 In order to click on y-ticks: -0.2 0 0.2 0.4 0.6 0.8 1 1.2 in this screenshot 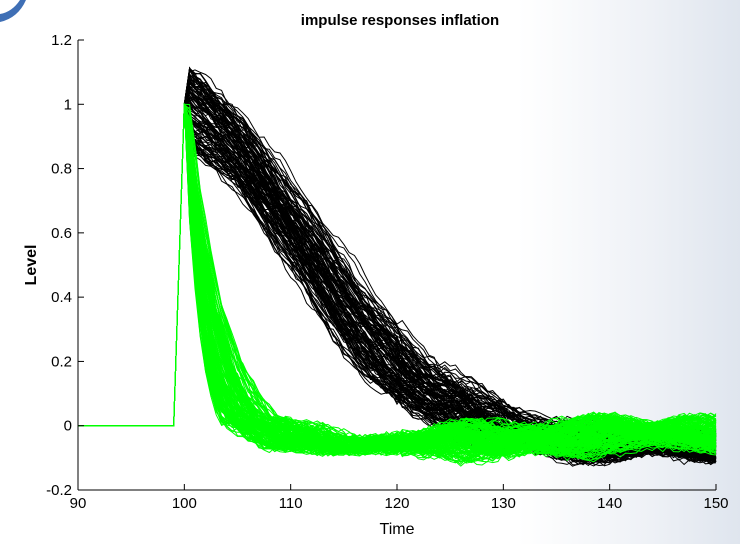, I will do `click(65, 265)`.